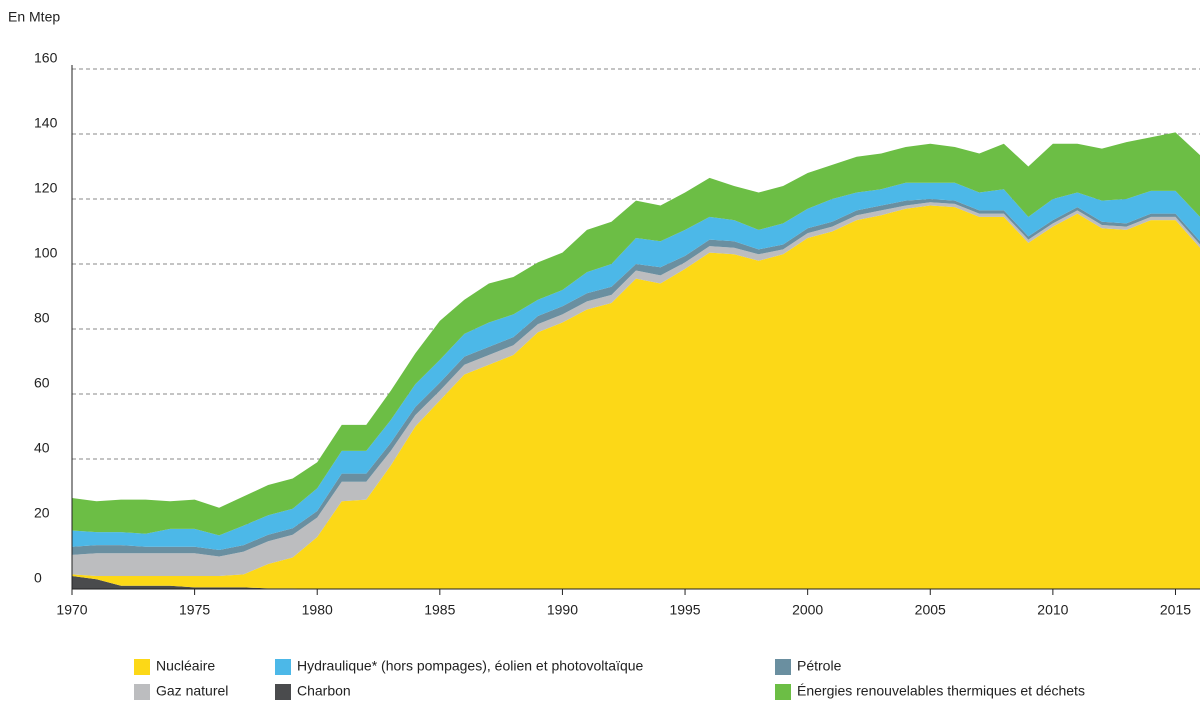  What do you see at coordinates (192, 691) in the screenshot?
I see `legend-label: Gaz naturel` at bounding box center [192, 691].